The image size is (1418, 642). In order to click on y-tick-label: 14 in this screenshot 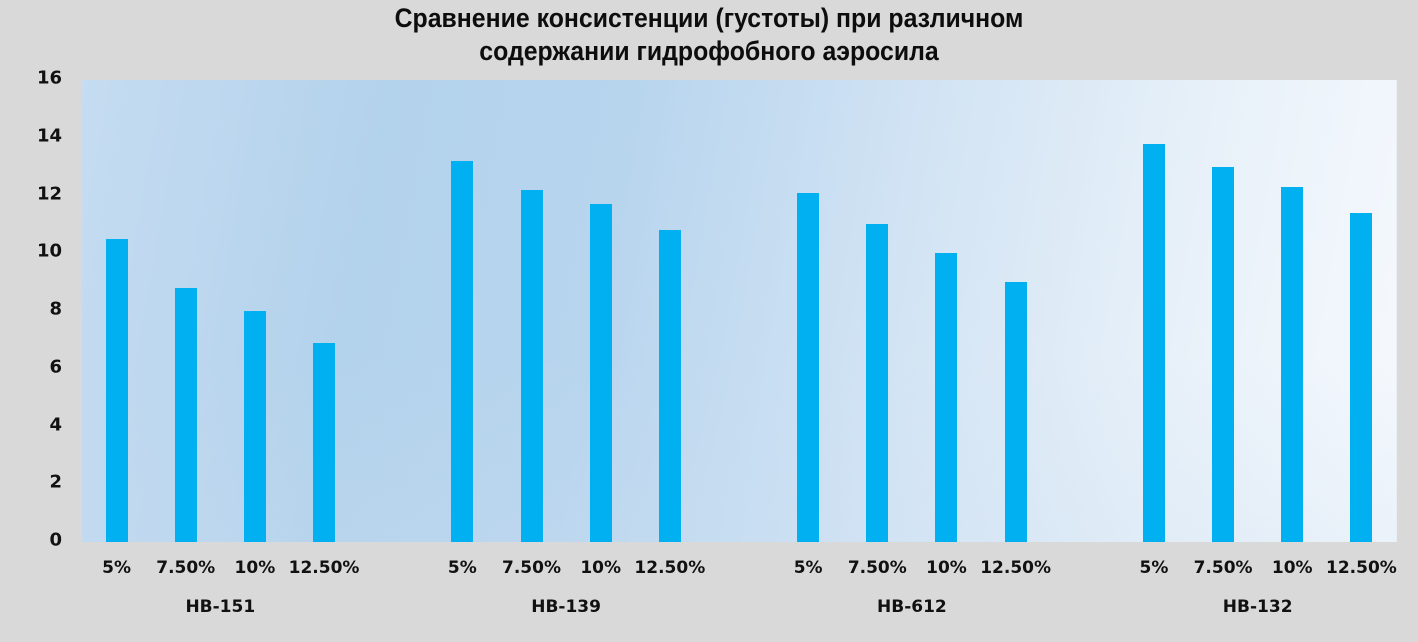, I will do `click(49, 136)`.